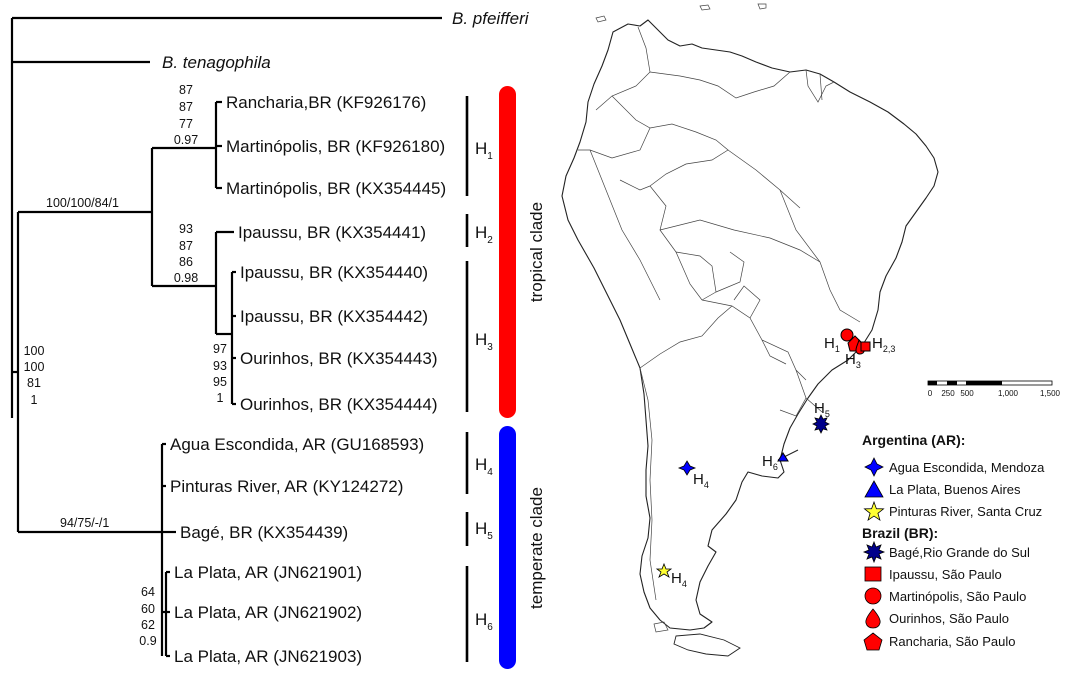 The width and height of the screenshot is (1076, 673). What do you see at coordinates (1050, 393) in the screenshot?
I see `scale-tick-label: 1,500` at bounding box center [1050, 393].